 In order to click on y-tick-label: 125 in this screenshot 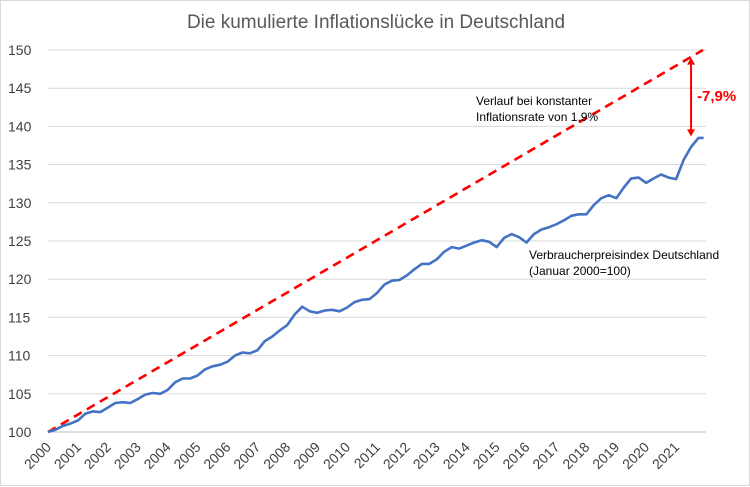, I will do `click(20, 241)`.